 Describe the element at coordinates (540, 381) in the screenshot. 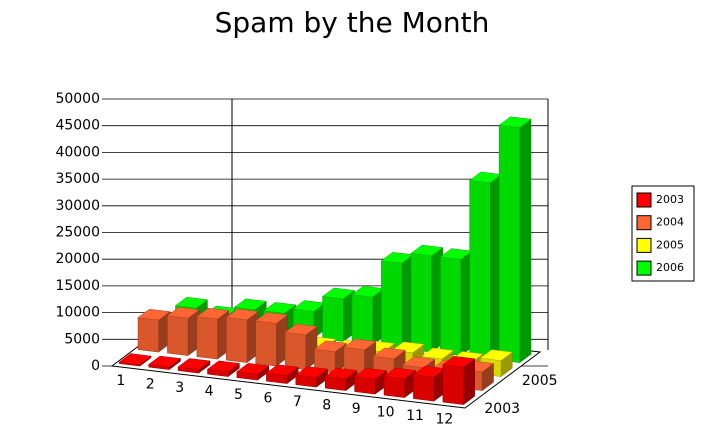

I see `depth-tick-label: 2005` at that location.